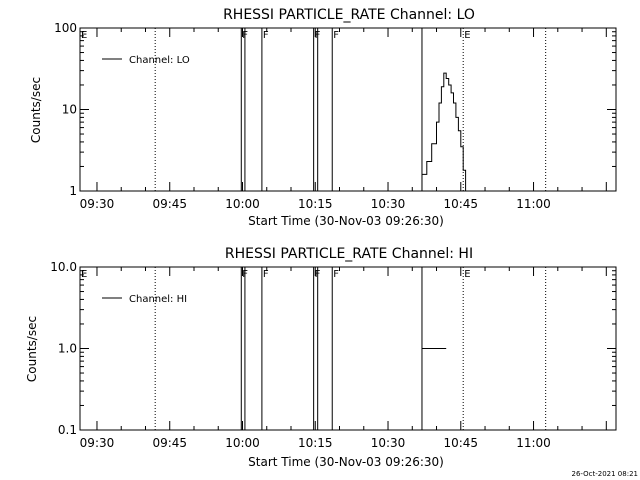 The image size is (640, 480). Describe the element at coordinates (349, 15) in the screenshot. I see `chart-title: RHESSI PARTICLE_RATE Channel: LO` at that location.